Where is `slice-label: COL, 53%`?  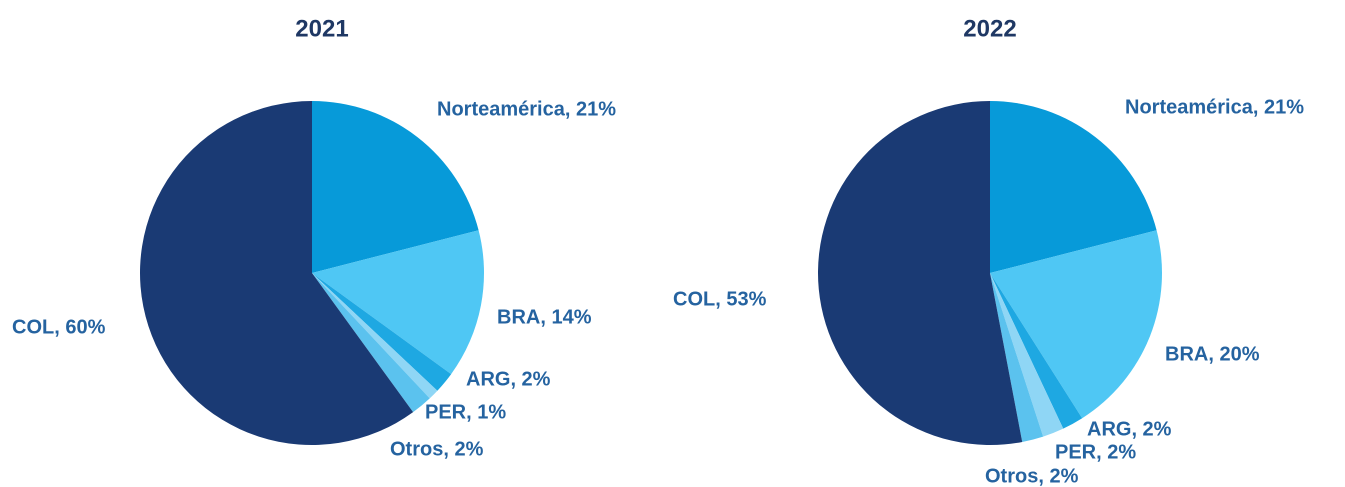
slice-label: COL, 53% is located at coordinates (720, 299).